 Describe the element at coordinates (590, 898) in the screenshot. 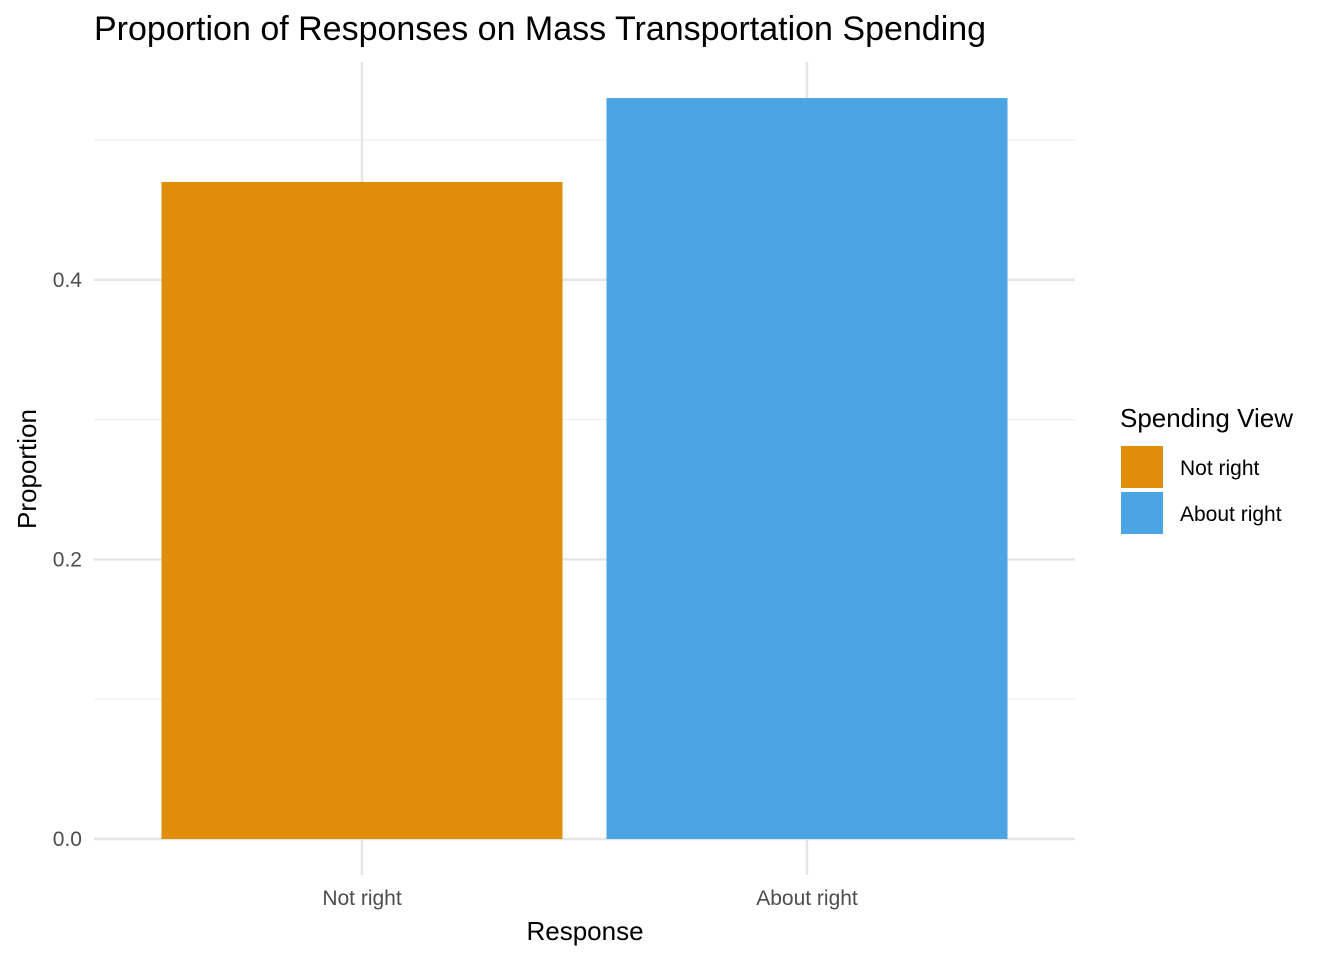

I see `x-axis-tick-labels: Not right About right` at that location.